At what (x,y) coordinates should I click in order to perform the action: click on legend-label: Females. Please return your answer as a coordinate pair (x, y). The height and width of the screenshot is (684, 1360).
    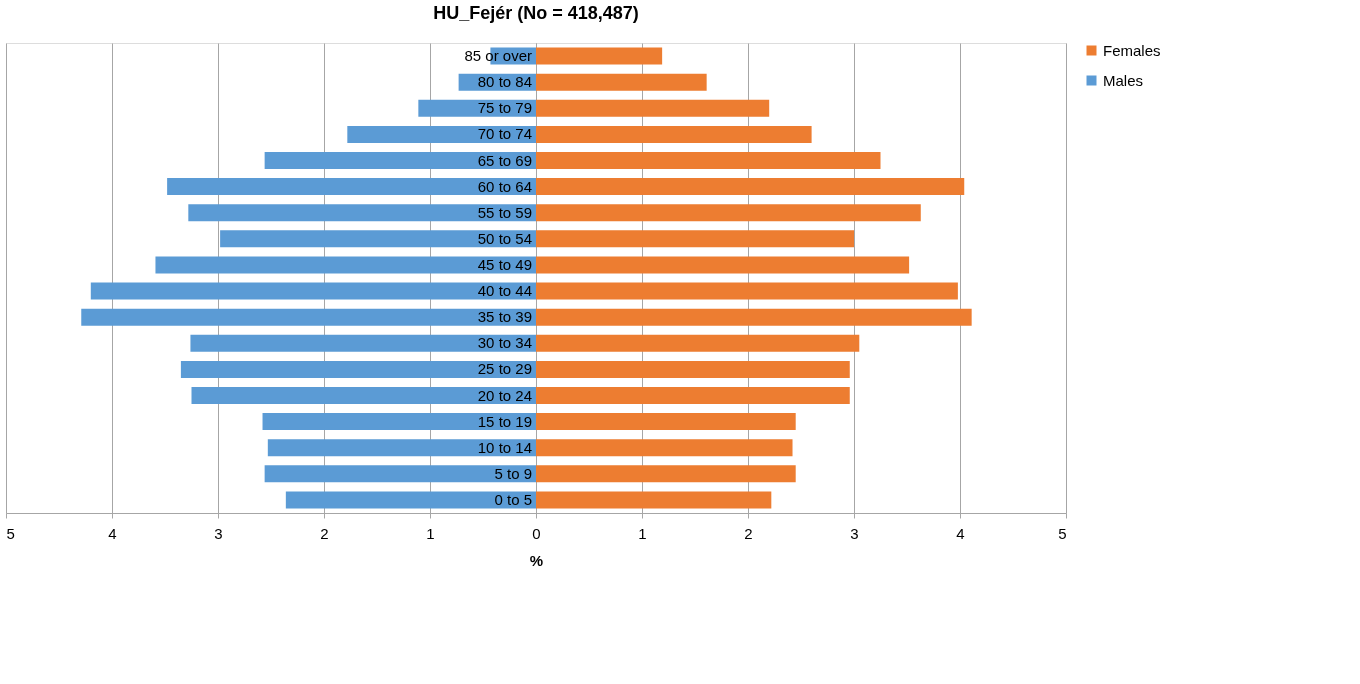
    Looking at the image, I should click on (1132, 50).